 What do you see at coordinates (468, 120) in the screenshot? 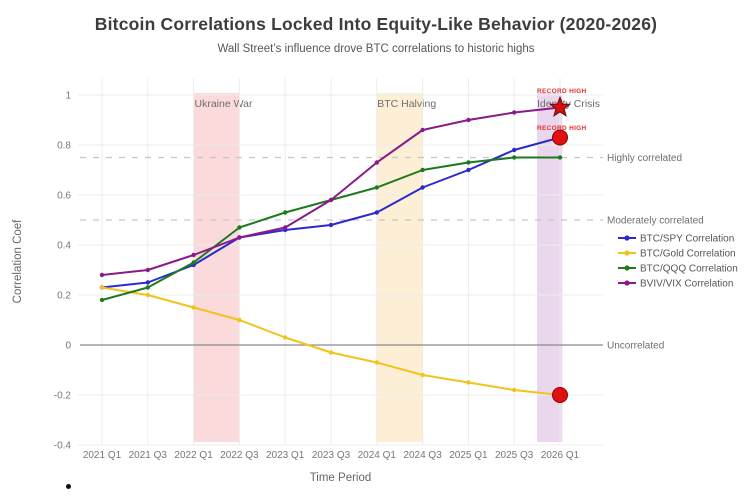
I see `data-point-bviv-vix-correlation-2025-q1` at bounding box center [468, 120].